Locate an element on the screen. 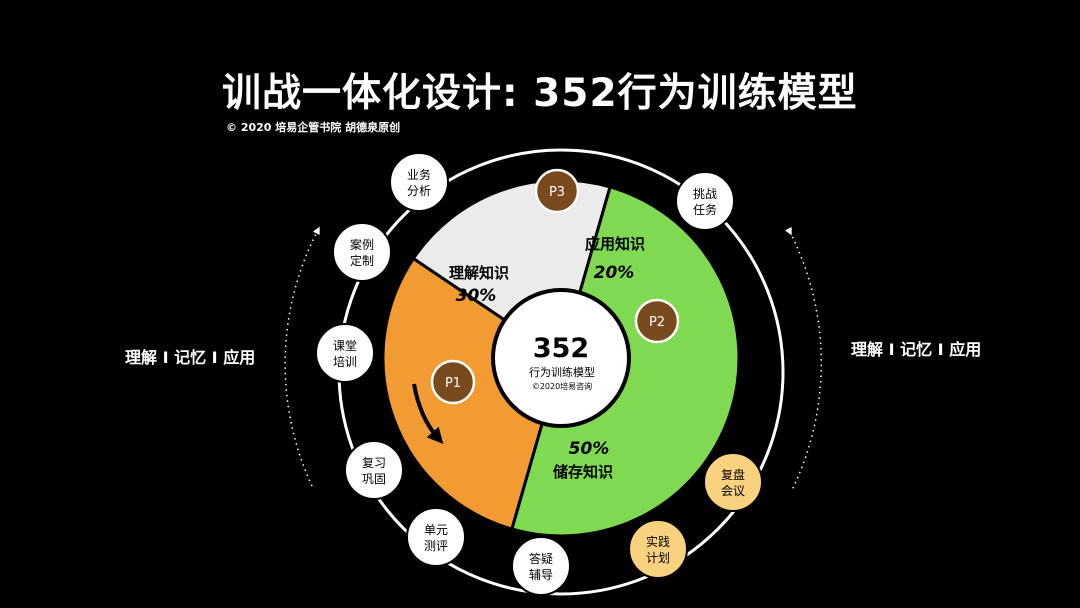 This screenshot has width=1080, height=608. svg-text: 巩固 is located at coordinates (374, 479).